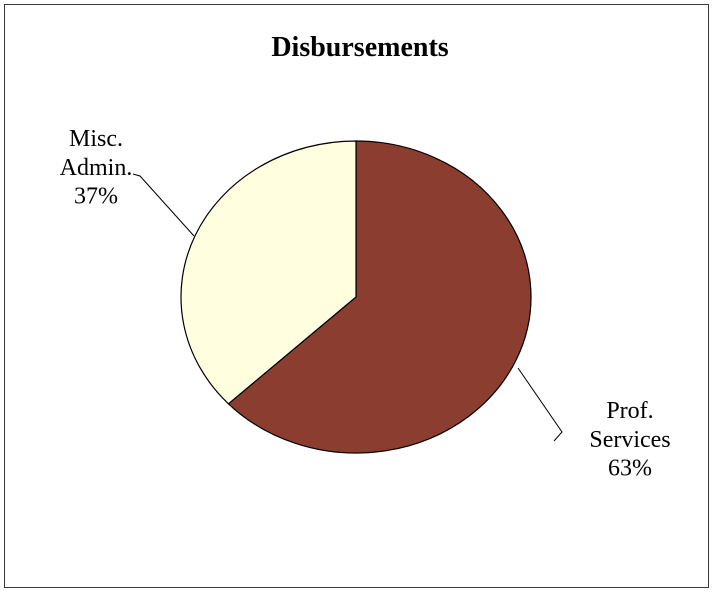 This screenshot has width=717, height=592. I want to click on slice-label-line: Services, so click(629, 440).